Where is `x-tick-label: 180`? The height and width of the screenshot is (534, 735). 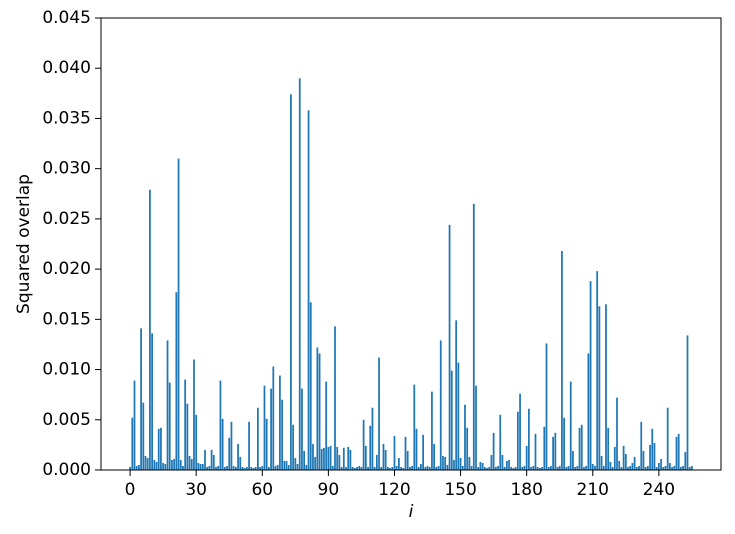
x-tick-label: 180 is located at coordinates (526, 490).